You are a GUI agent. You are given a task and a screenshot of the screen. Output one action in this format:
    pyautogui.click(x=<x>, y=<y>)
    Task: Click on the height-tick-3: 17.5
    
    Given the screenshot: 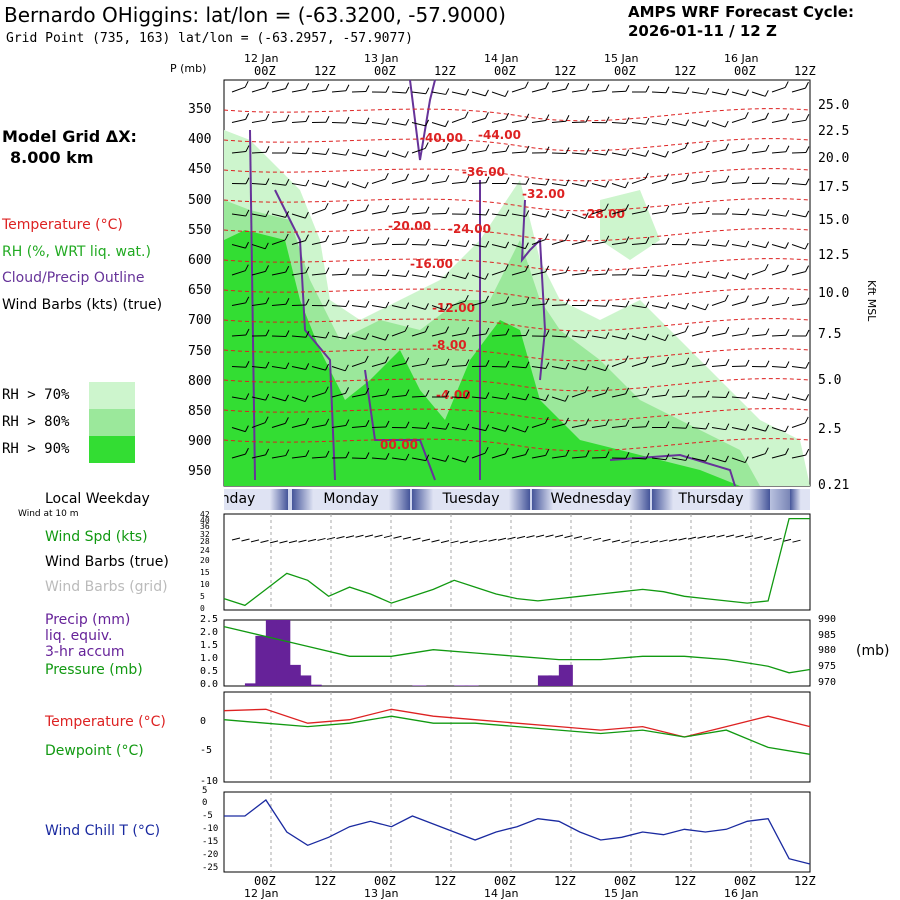 What is the action you would take?
    pyautogui.click(x=834, y=187)
    